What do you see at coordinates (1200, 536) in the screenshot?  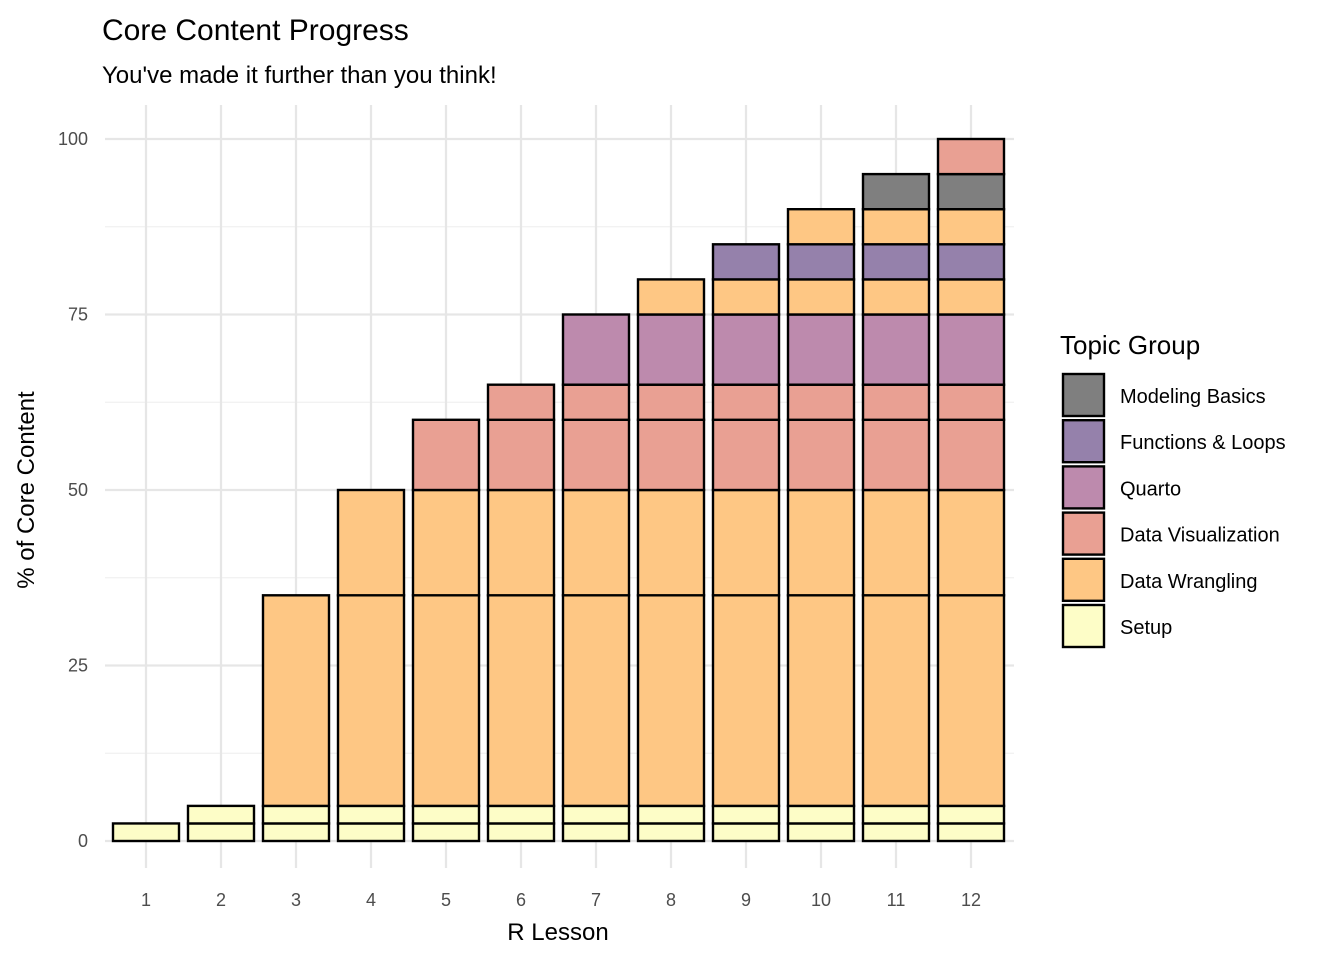 I see `legend-label: Data Visualization` at bounding box center [1200, 536].